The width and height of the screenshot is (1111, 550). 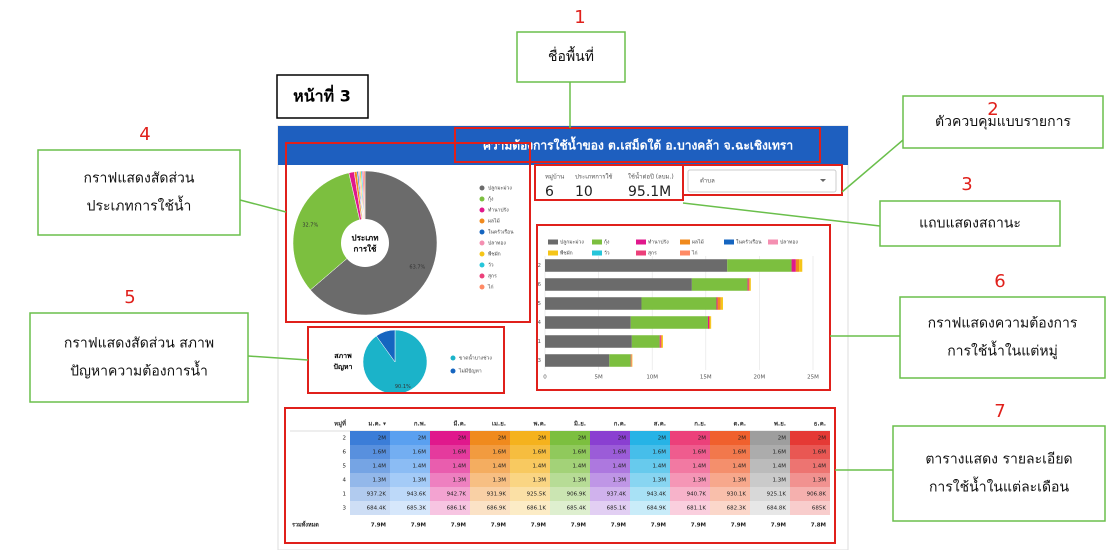 I want to click on table-cell-text: 5, so click(x=345, y=467).